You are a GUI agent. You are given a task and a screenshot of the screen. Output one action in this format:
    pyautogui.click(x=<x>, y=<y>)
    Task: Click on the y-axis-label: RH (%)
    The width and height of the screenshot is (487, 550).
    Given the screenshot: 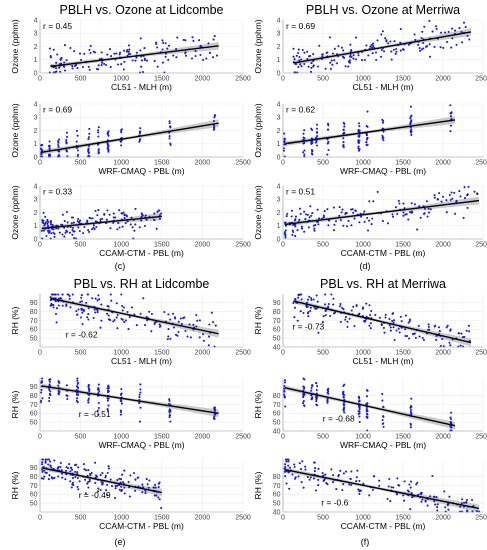 What is the action you would take?
    pyautogui.click(x=15, y=485)
    